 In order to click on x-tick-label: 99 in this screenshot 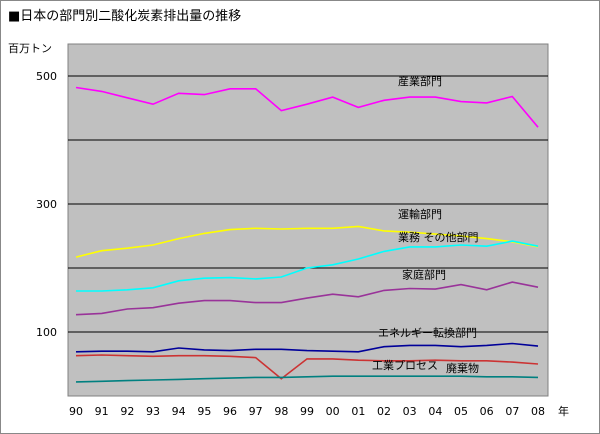, I will do `click(307, 411)`.